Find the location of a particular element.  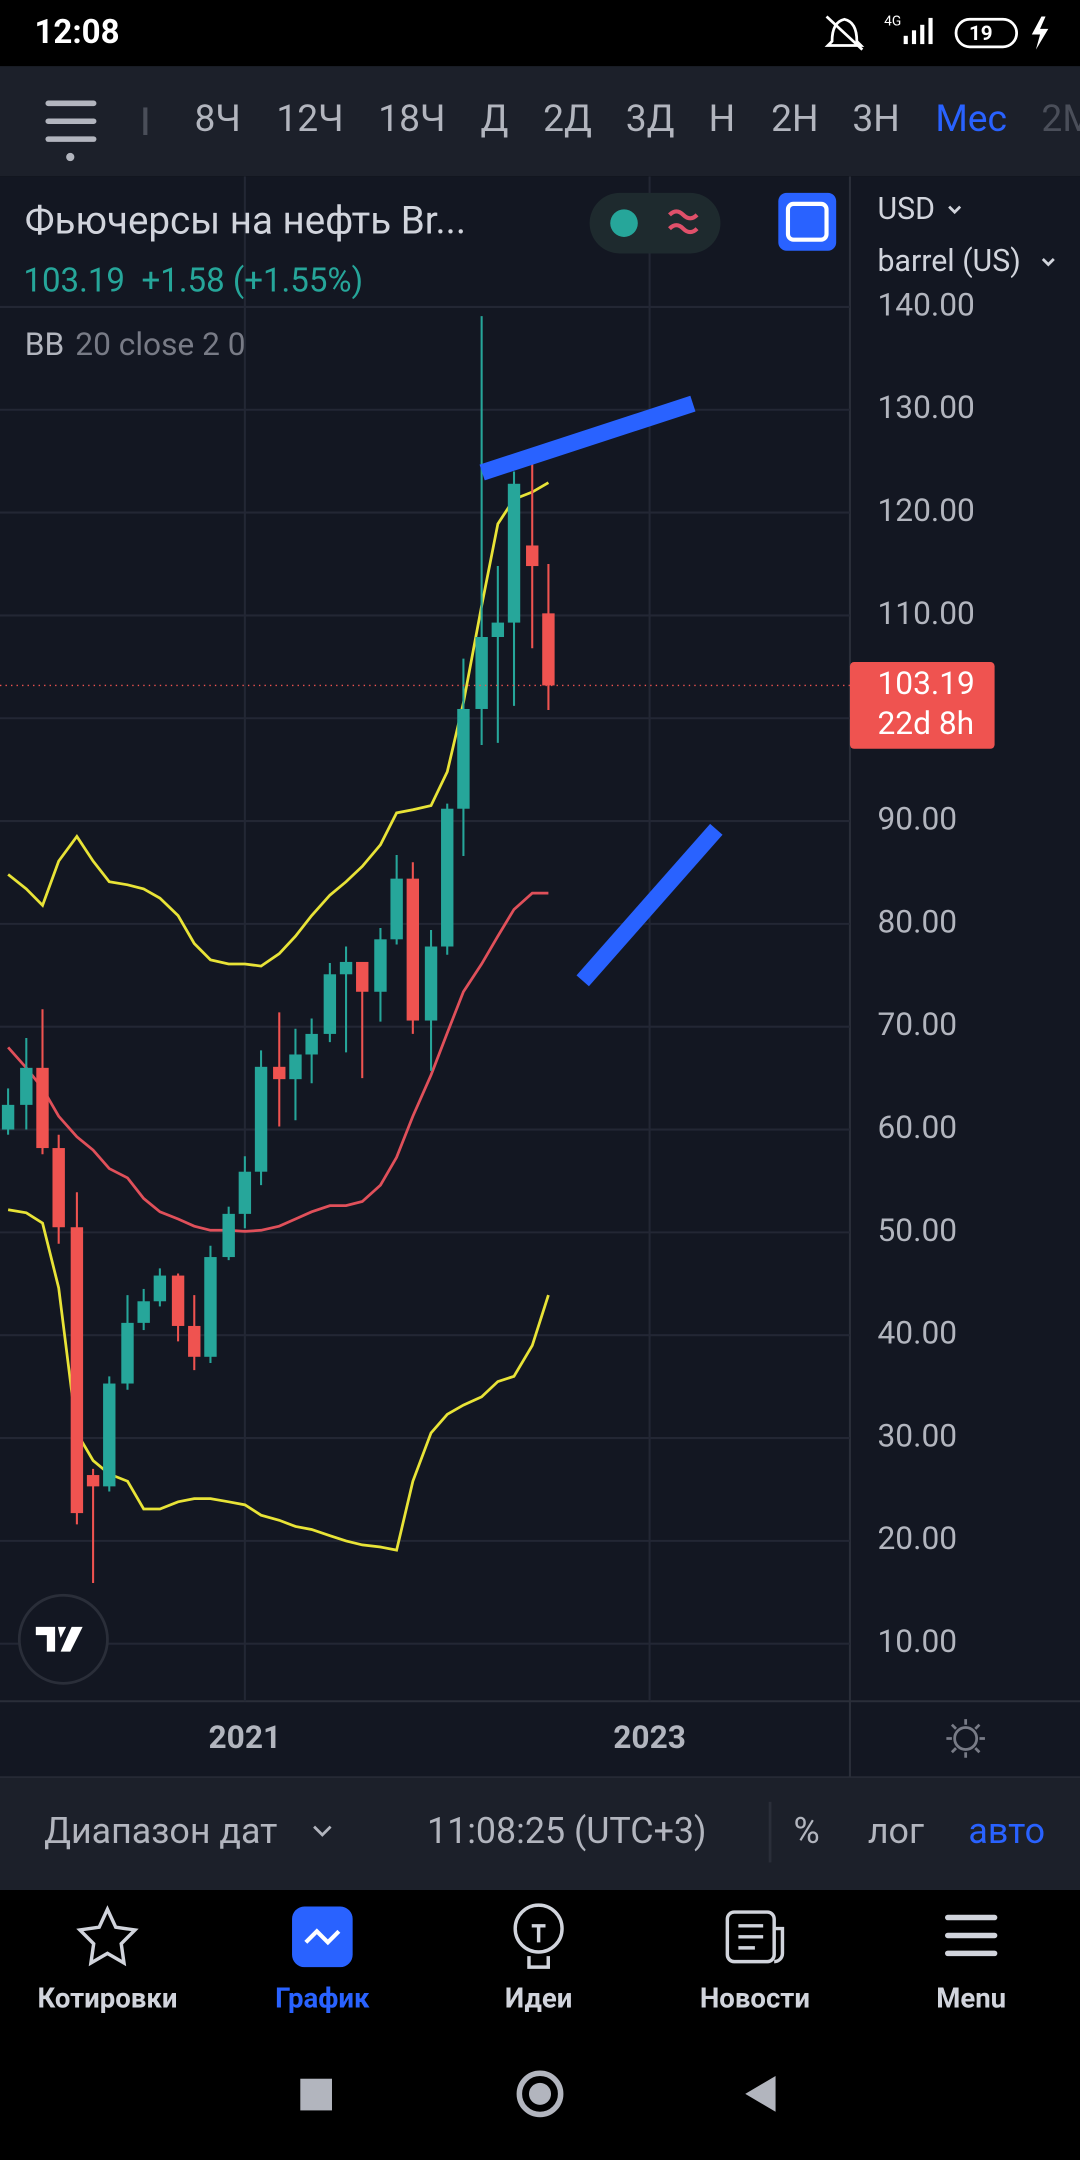

home-dot is located at coordinates (540, 2093).